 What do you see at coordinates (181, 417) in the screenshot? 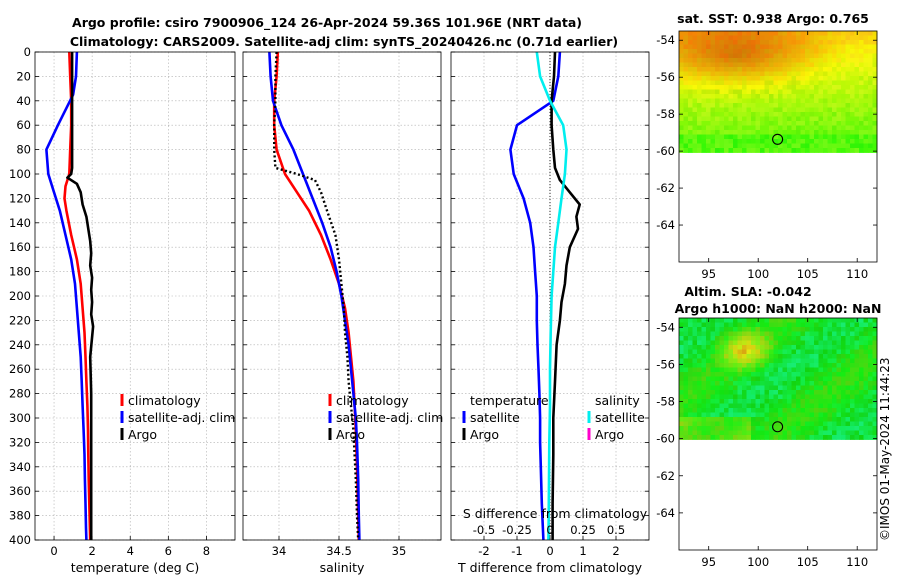
I see `legend-label: satellite-adj. clim` at bounding box center [181, 417].